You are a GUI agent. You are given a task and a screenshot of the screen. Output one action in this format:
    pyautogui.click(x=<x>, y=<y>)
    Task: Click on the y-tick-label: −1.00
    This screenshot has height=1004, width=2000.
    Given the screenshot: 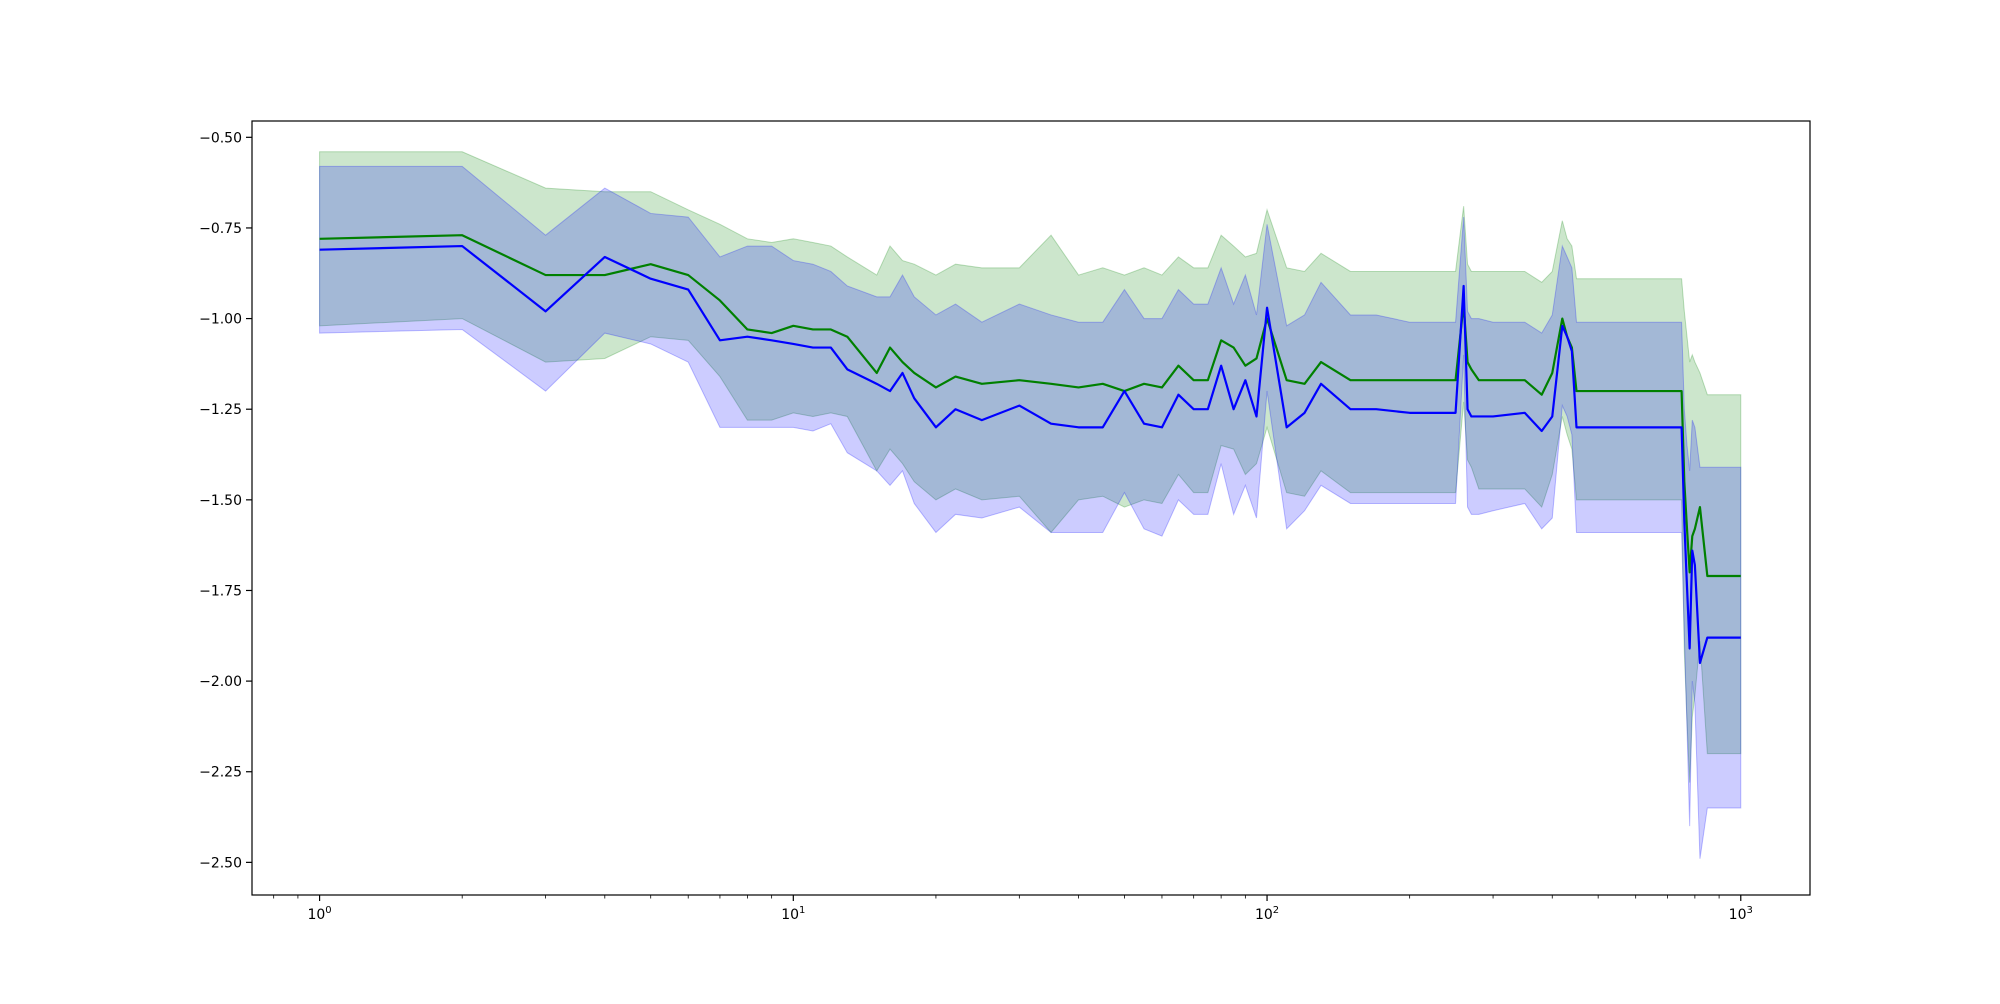 What is the action you would take?
    pyautogui.click(x=220, y=320)
    